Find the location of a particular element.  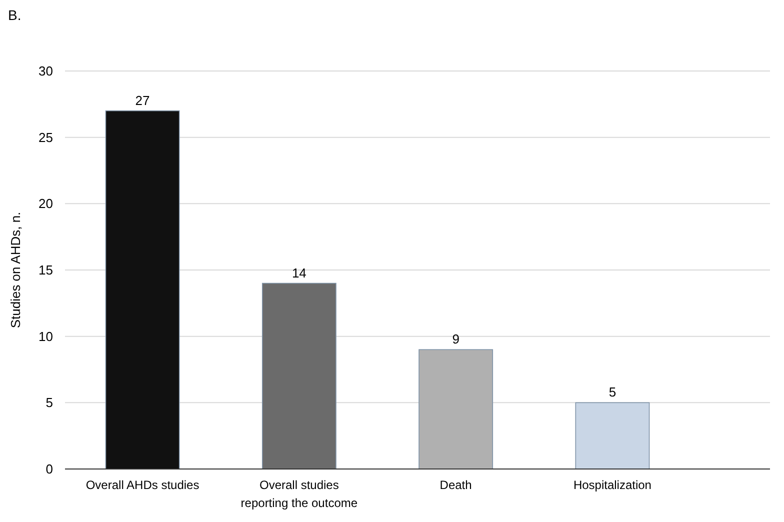

y-axis-title: Studies on AHDs, n. is located at coordinates (15, 270).